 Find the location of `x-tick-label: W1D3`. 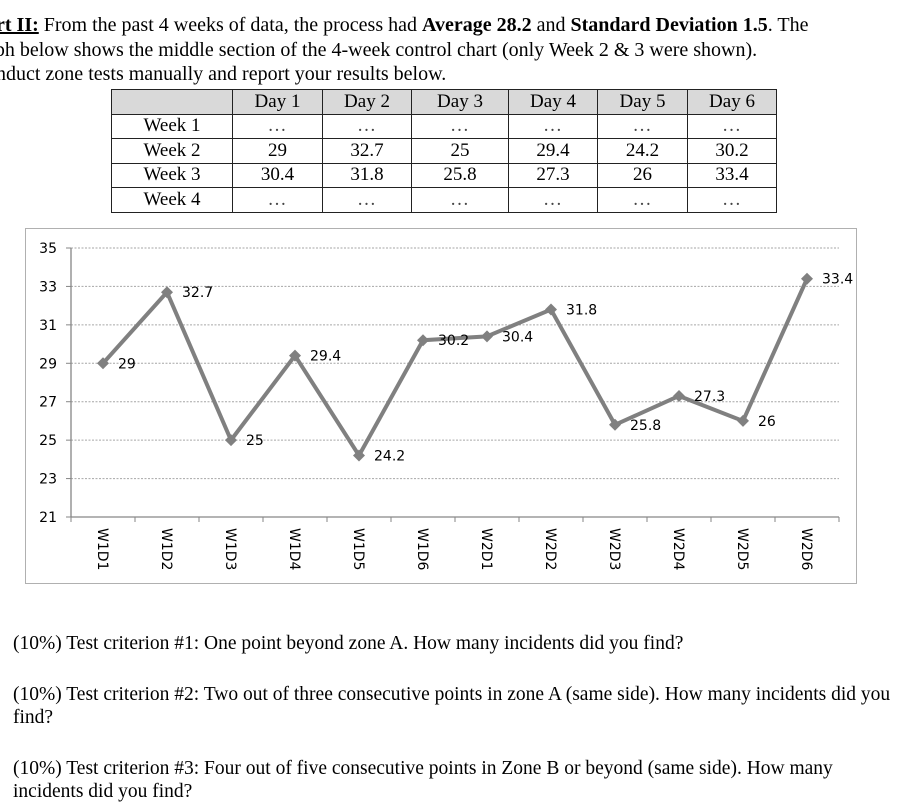

x-tick-label: W1D3 is located at coordinates (230, 549).